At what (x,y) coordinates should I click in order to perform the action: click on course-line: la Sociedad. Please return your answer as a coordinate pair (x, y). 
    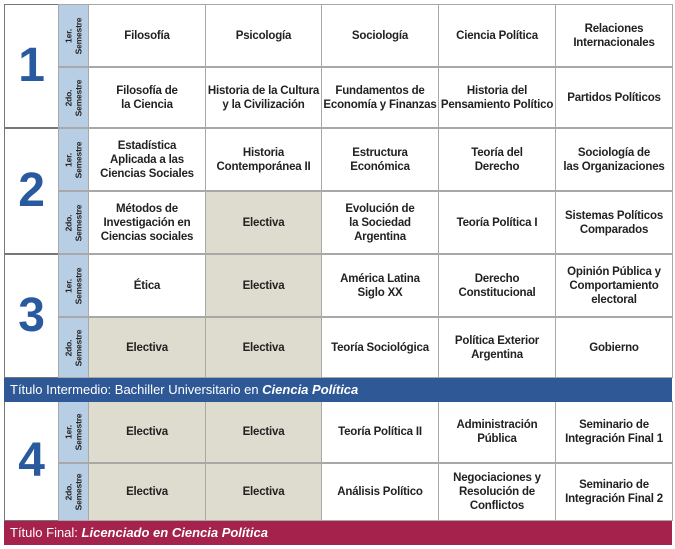
    Looking at the image, I should click on (380, 222).